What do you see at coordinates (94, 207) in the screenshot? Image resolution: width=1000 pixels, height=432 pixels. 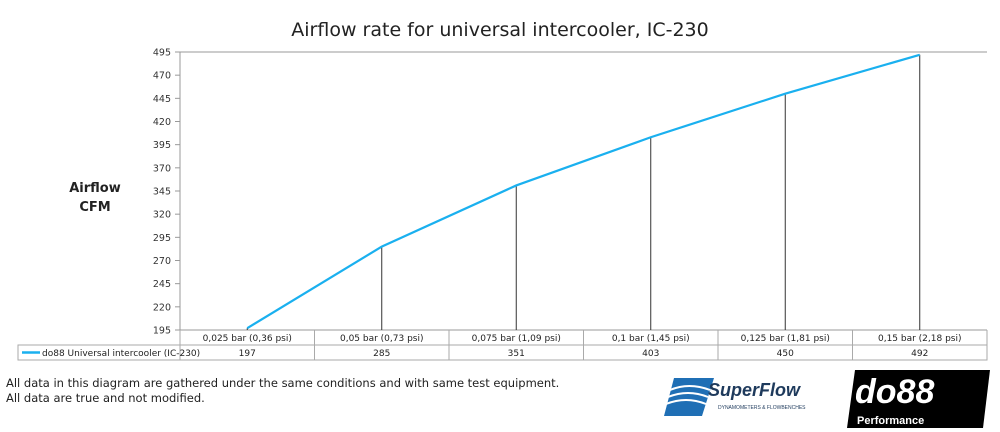 I see `y-axis-label: CFM` at bounding box center [94, 207].